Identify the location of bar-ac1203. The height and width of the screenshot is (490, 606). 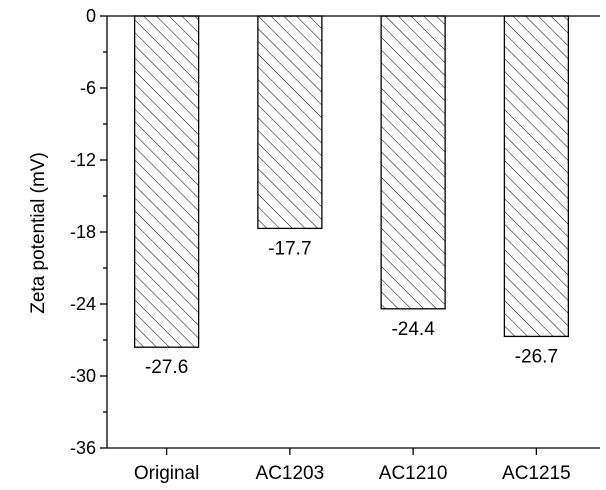
(290, 122).